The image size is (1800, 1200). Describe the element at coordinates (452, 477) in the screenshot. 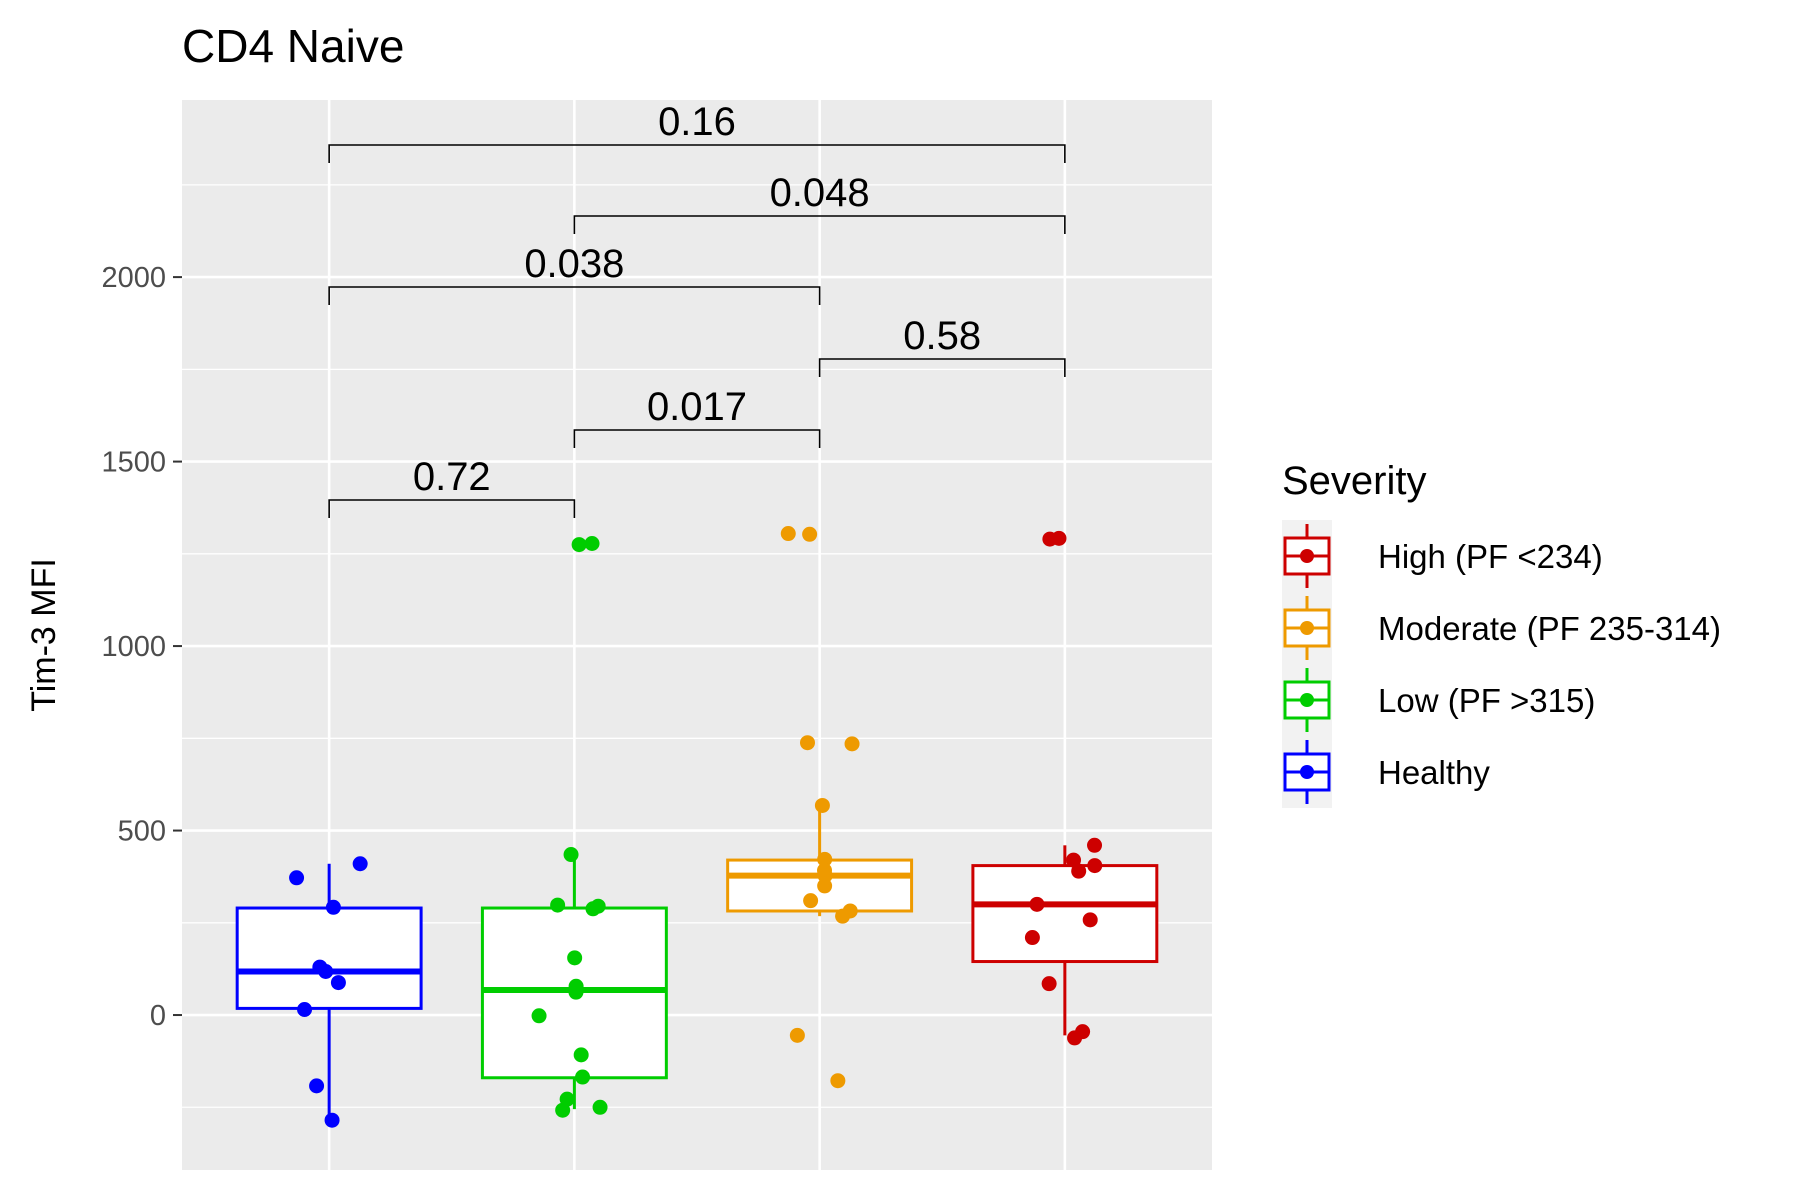

I see `p-value-label: 0.72` at that location.